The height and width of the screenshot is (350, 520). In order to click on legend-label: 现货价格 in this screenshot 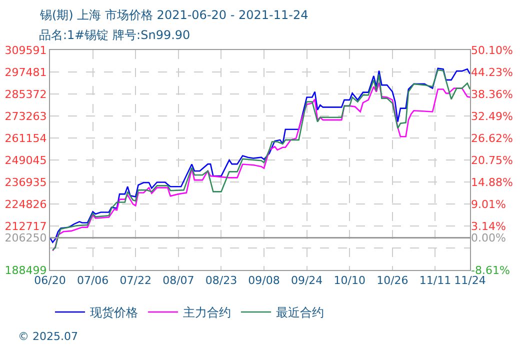, I will do `click(114, 313)`.